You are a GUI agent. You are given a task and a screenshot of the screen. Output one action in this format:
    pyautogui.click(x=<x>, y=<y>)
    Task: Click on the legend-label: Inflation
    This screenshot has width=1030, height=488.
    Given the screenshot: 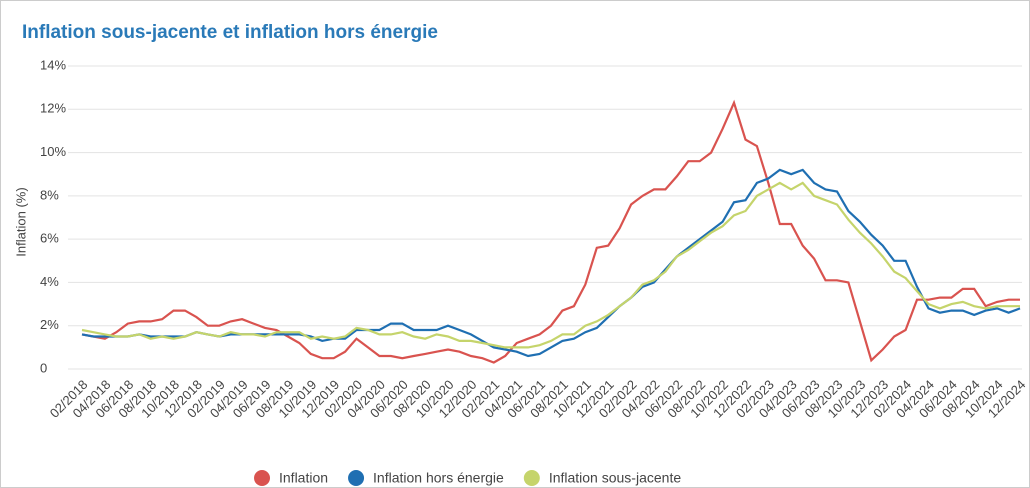 What is the action you would take?
    pyautogui.click(x=303, y=478)
    